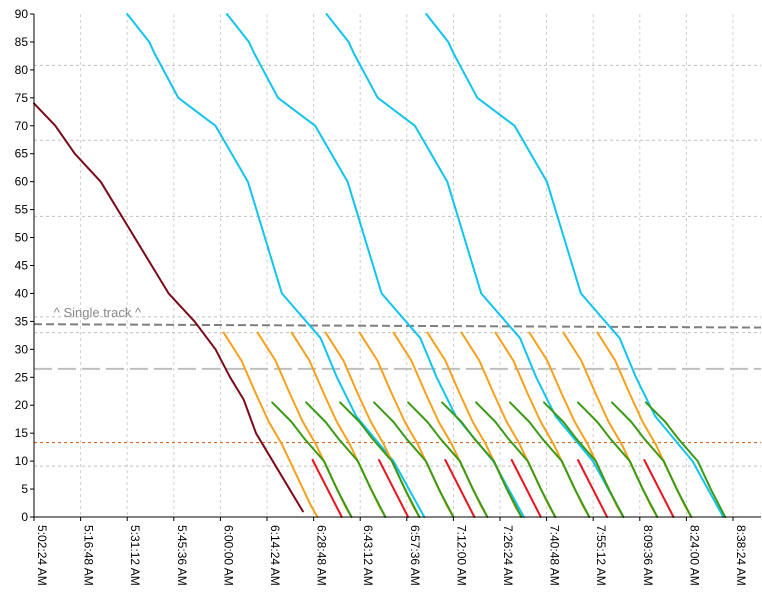 This screenshot has width=762, height=596. I want to click on train-path-orange, so click(270, 424).